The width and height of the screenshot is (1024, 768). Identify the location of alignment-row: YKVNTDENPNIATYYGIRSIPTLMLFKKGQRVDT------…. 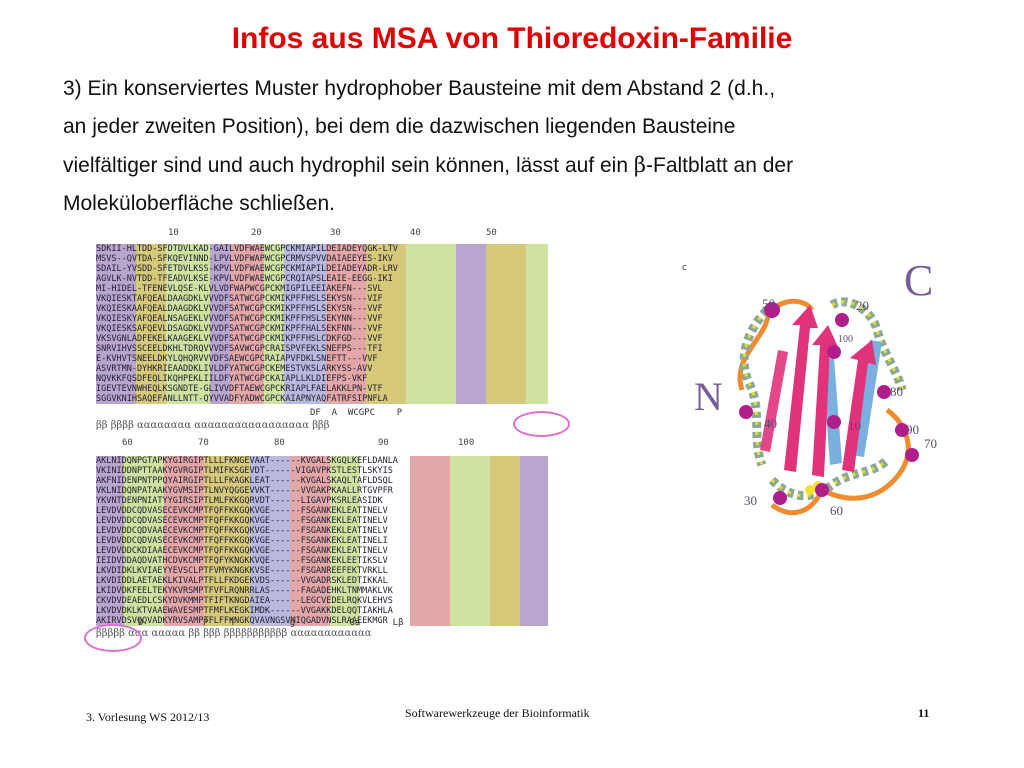
(239, 501).